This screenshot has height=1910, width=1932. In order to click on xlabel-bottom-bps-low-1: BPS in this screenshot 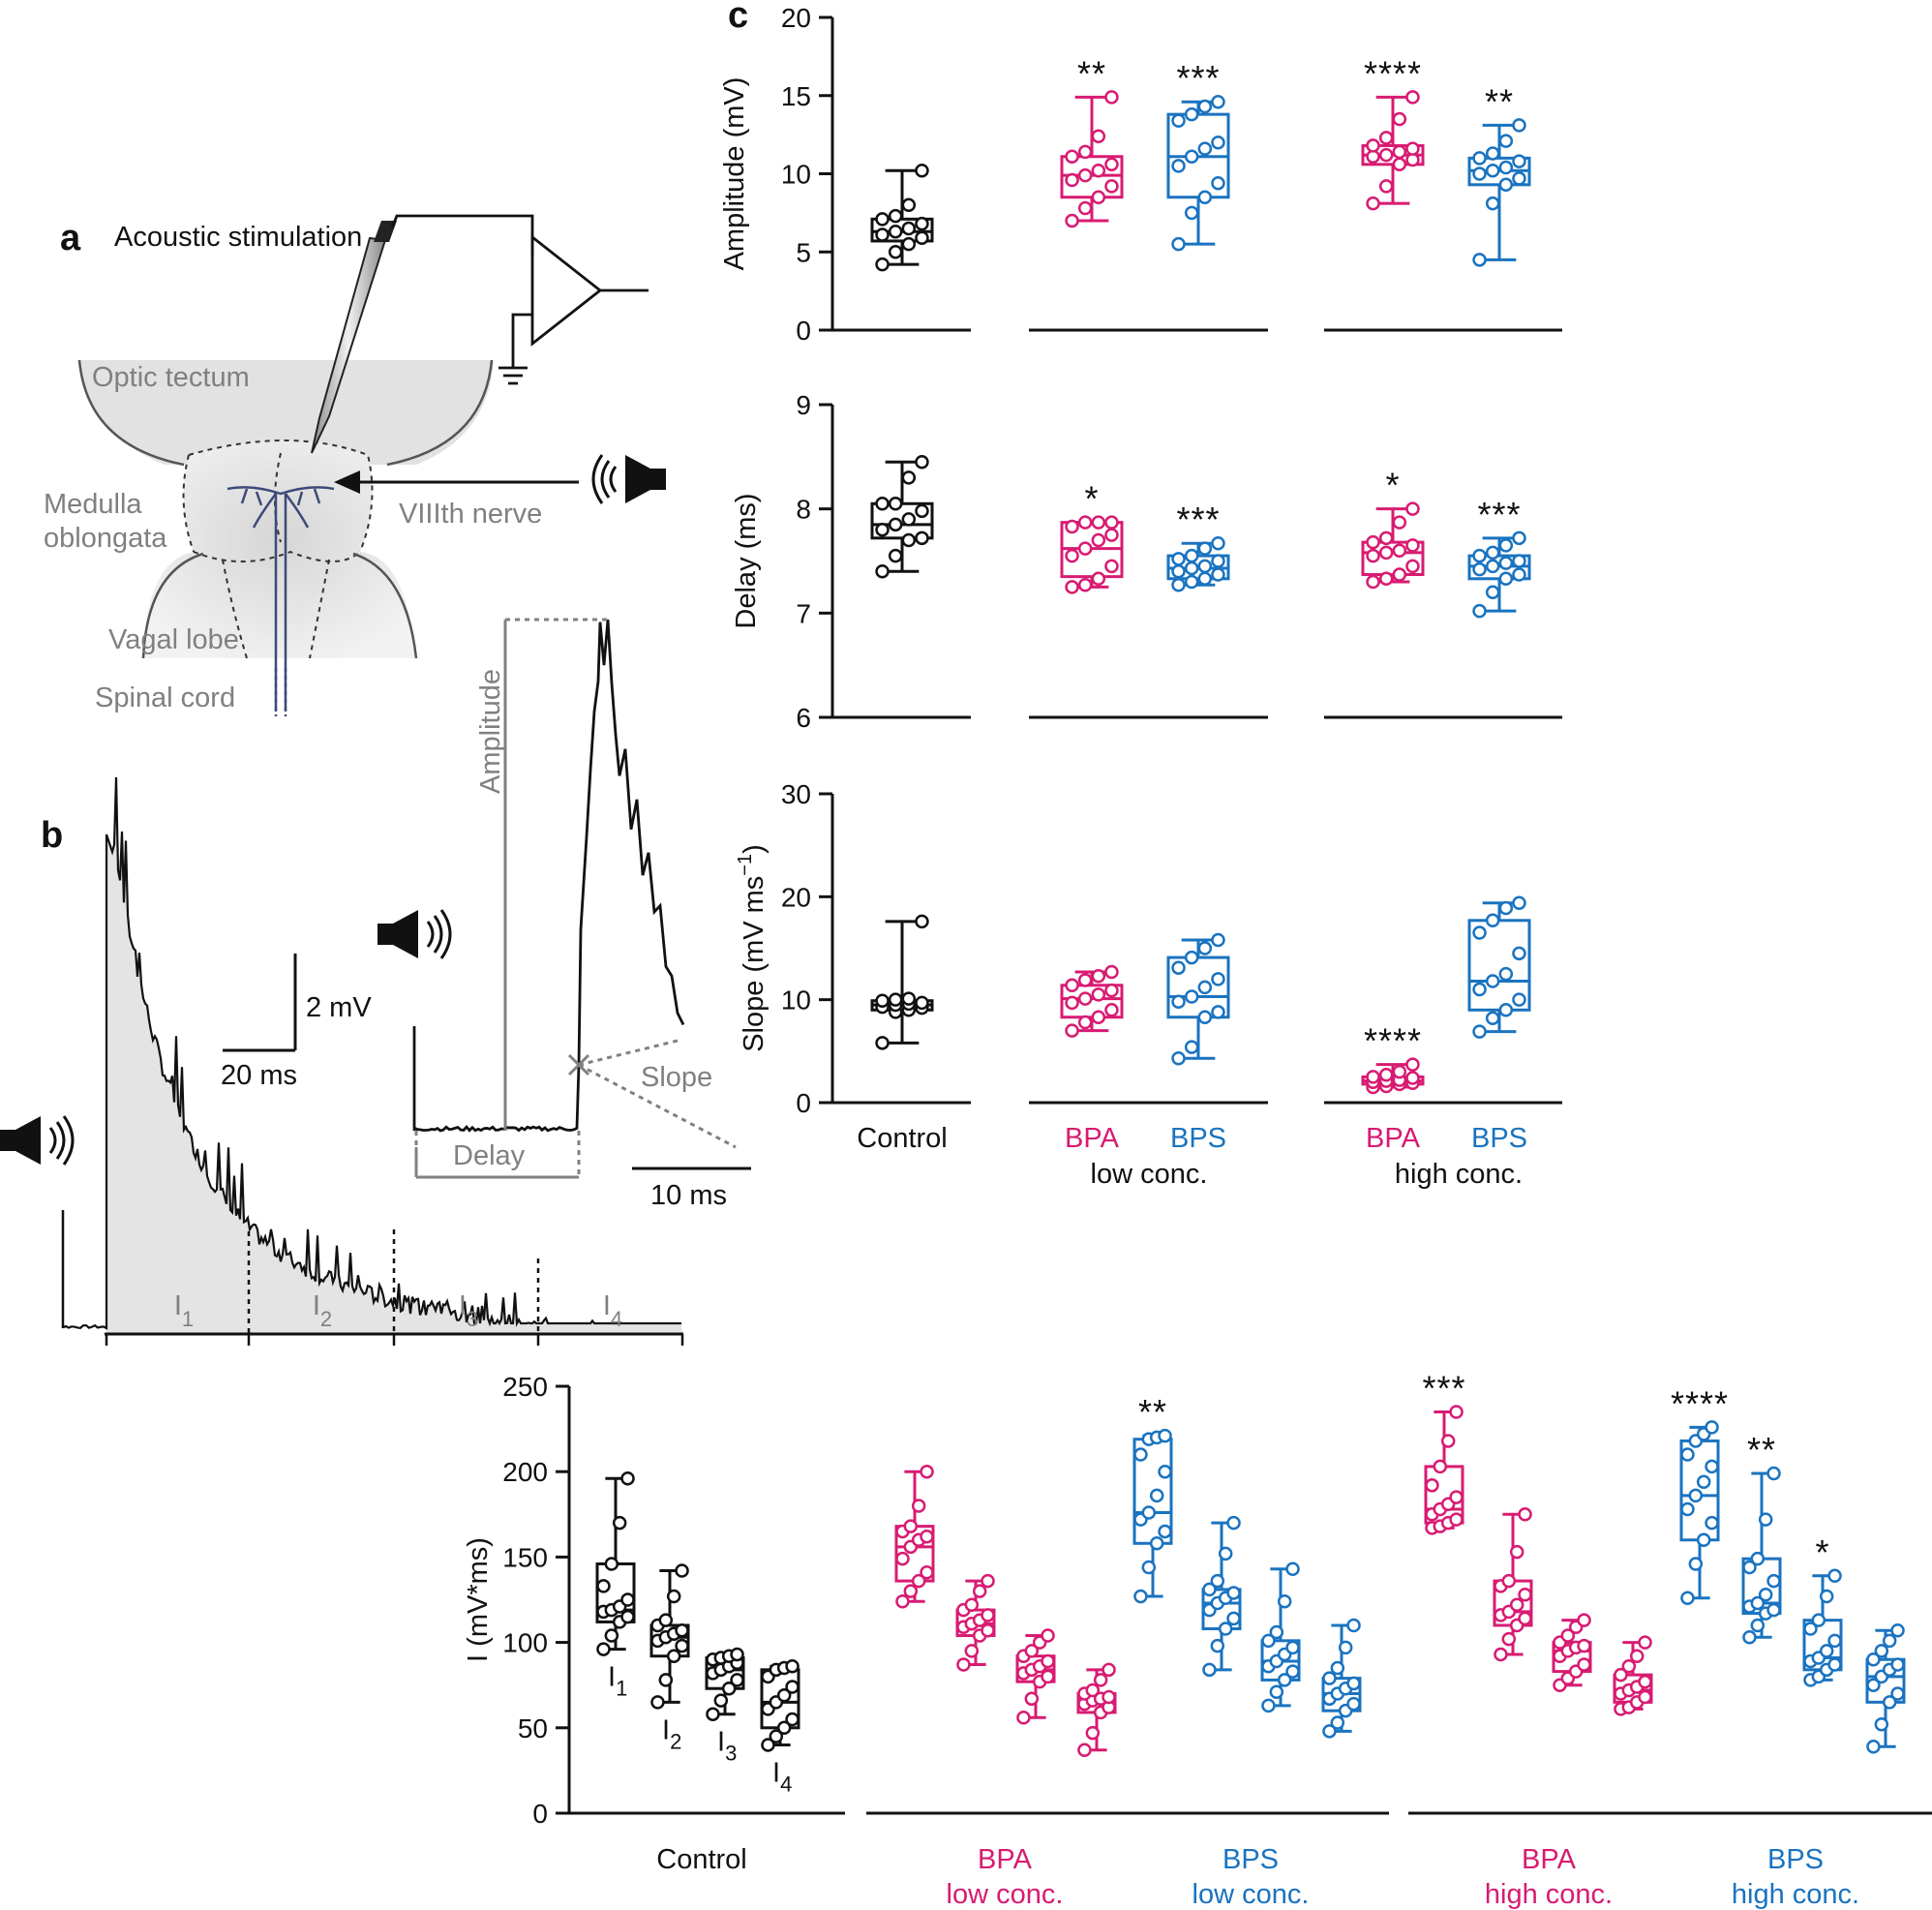, I will do `click(1251, 1859)`.